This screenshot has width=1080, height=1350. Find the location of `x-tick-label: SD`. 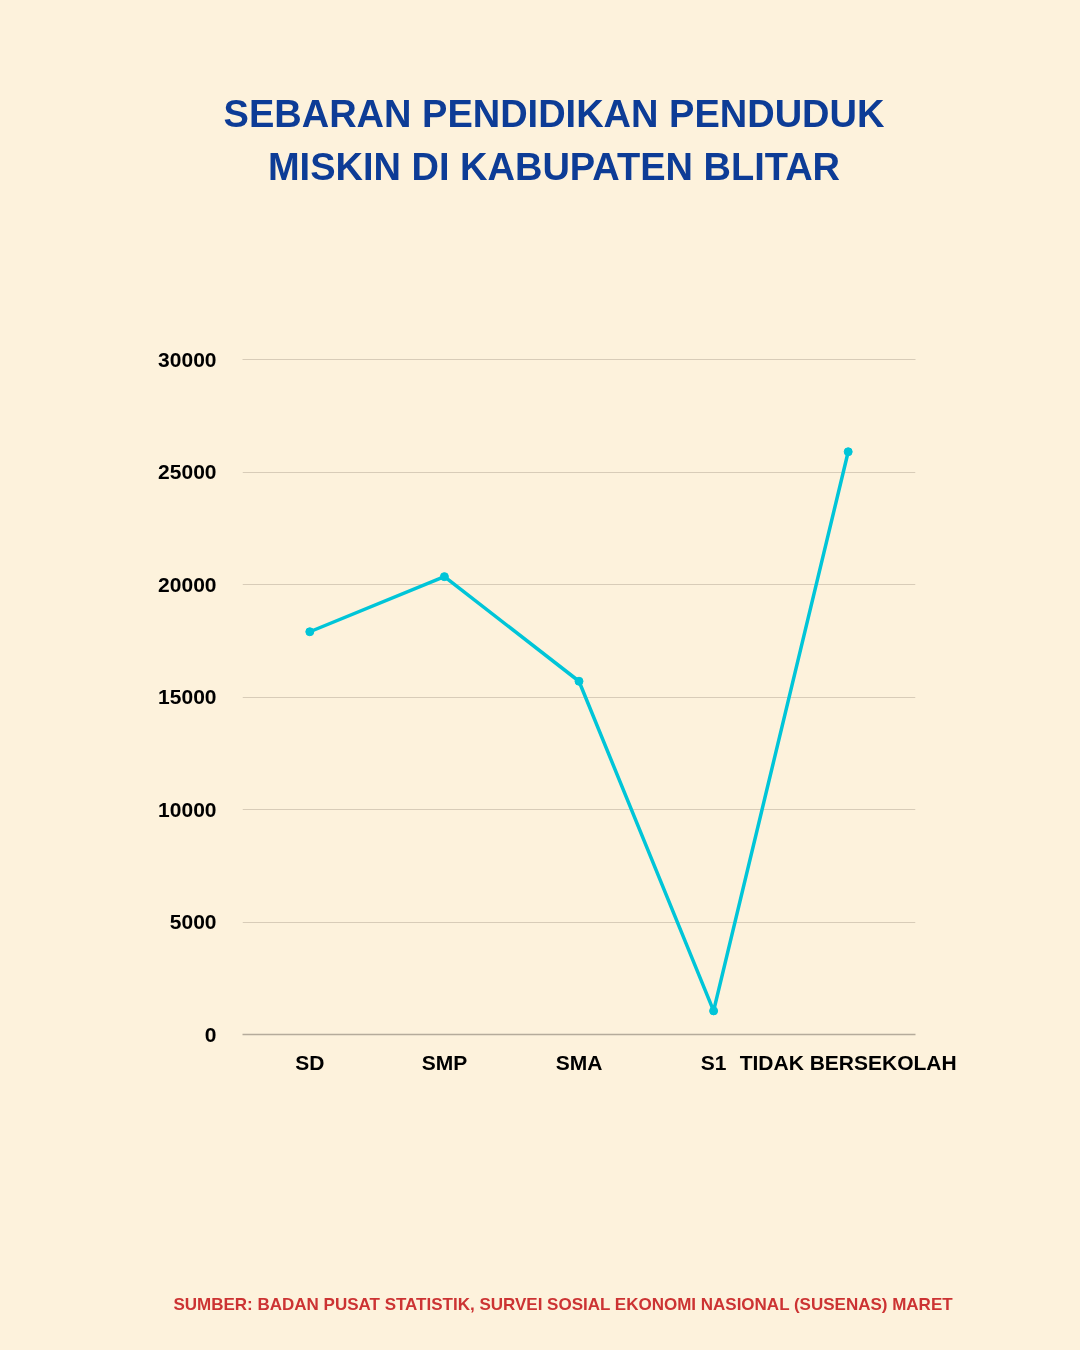

x-tick-label: SD is located at coordinates (310, 1062).